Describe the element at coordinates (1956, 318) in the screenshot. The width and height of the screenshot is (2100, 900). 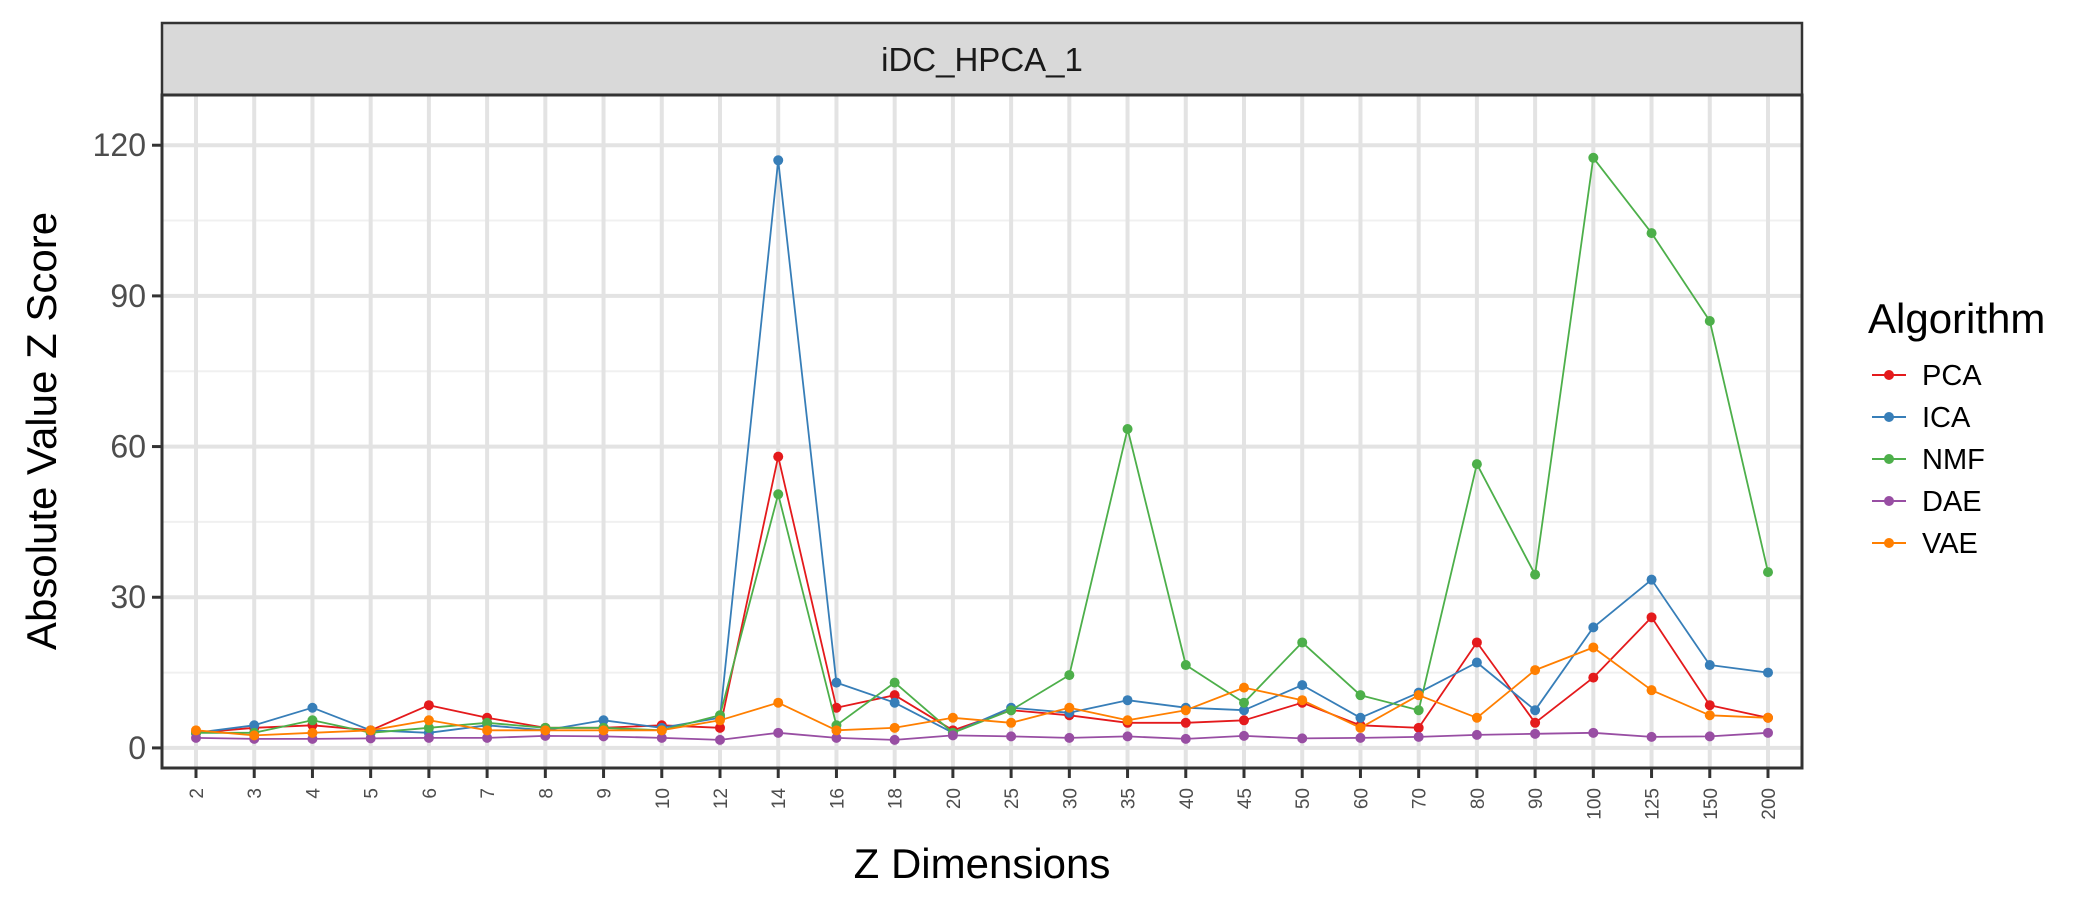
I see `legend-title: Algorithm` at that location.